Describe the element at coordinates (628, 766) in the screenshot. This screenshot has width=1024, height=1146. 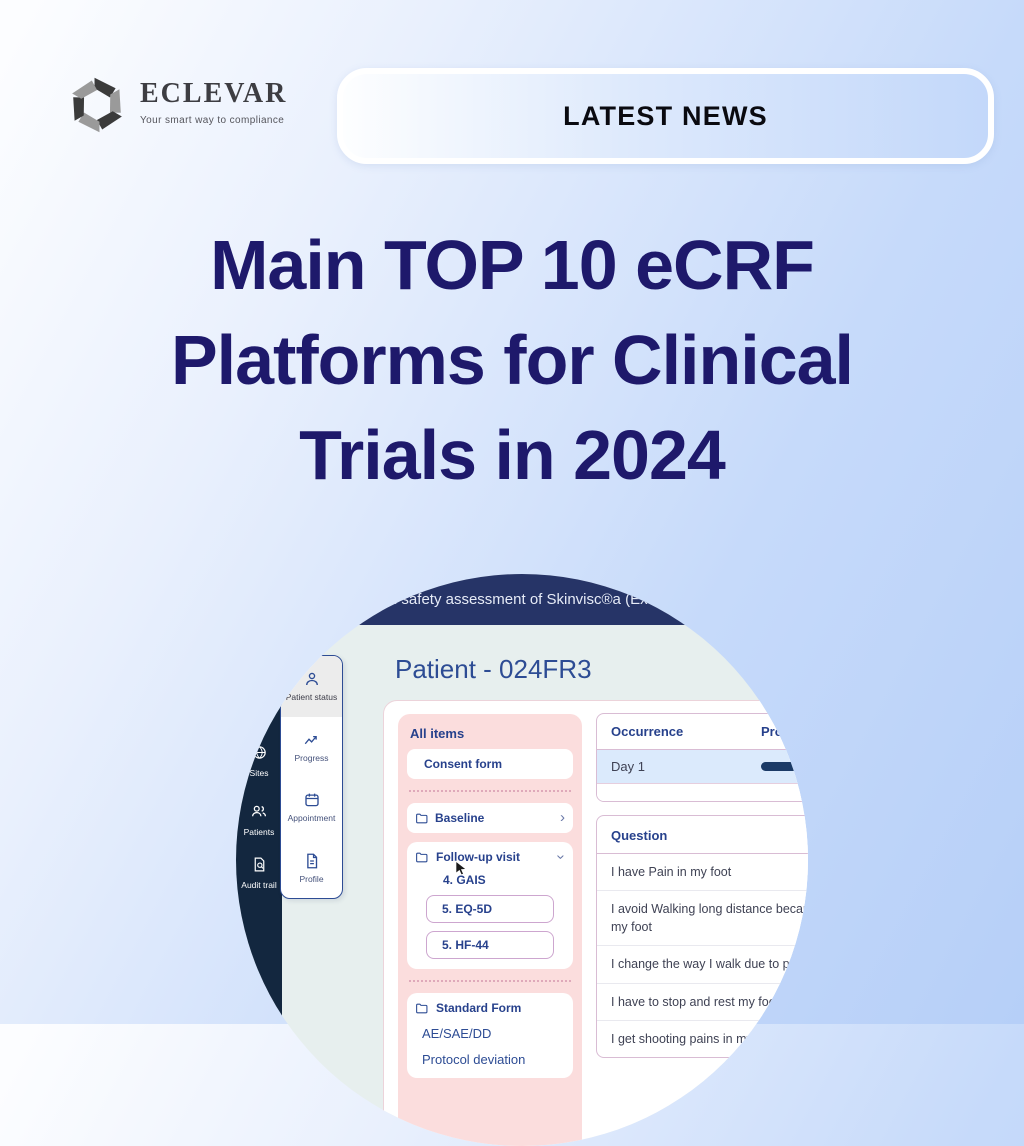
I see `occurrence-cell: Day 1` at that location.